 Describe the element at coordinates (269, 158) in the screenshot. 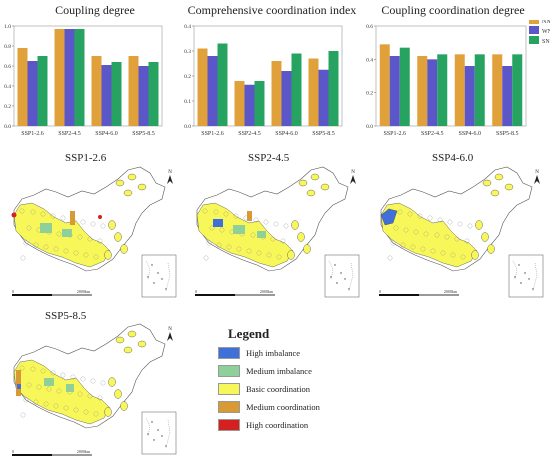

I see `map-title-ssp245: SSP2-4.5` at that location.